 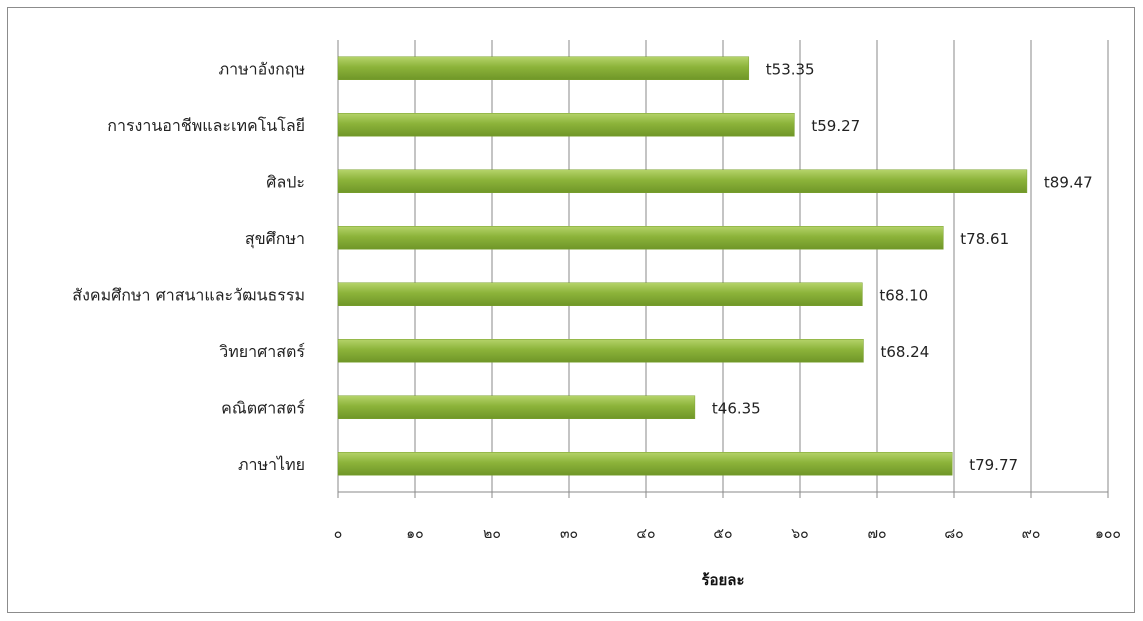 I want to click on category-label: คณิตศาสตร์, so click(x=263, y=407).